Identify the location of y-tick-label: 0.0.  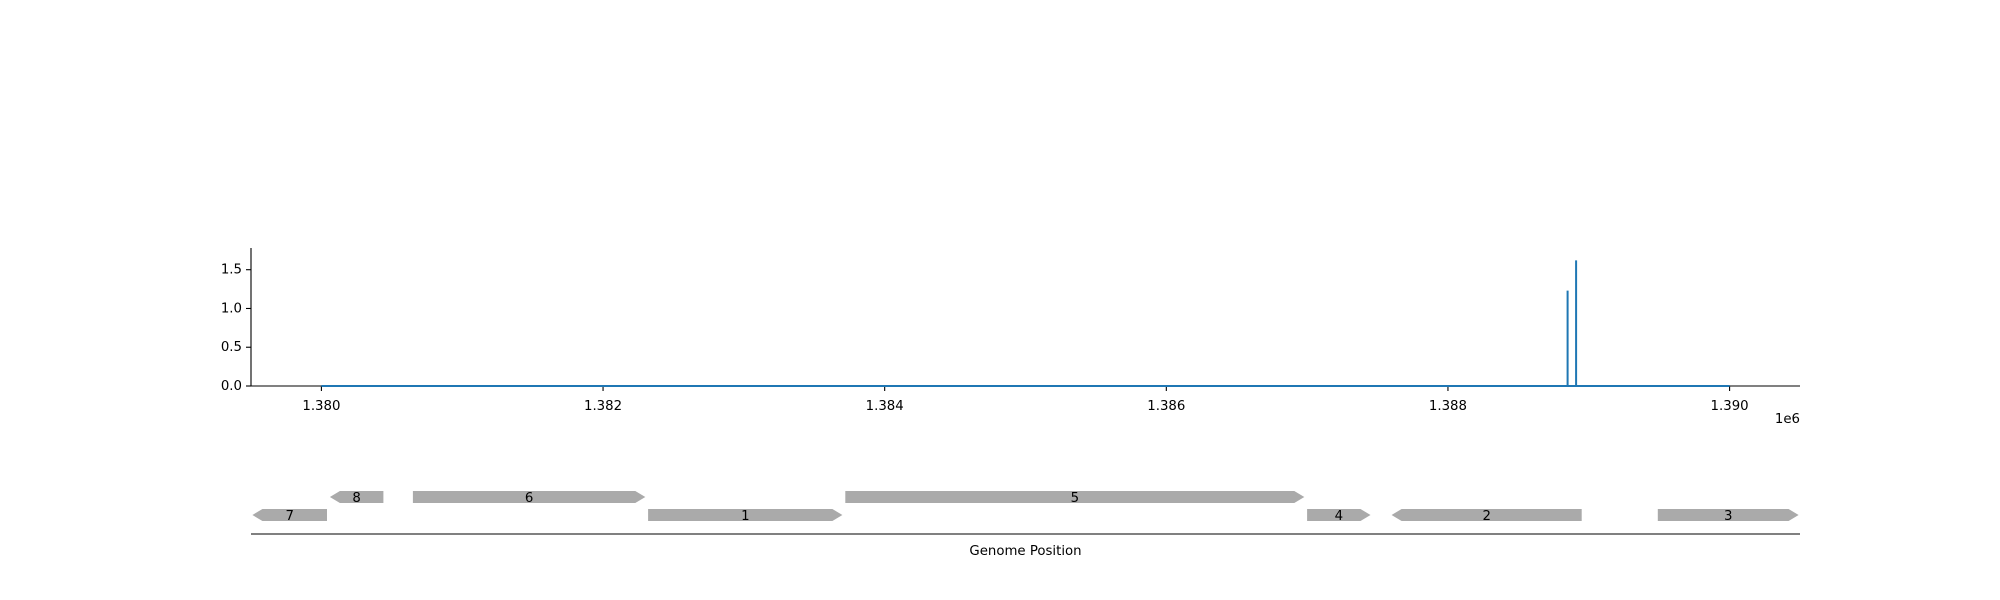
(231, 386).